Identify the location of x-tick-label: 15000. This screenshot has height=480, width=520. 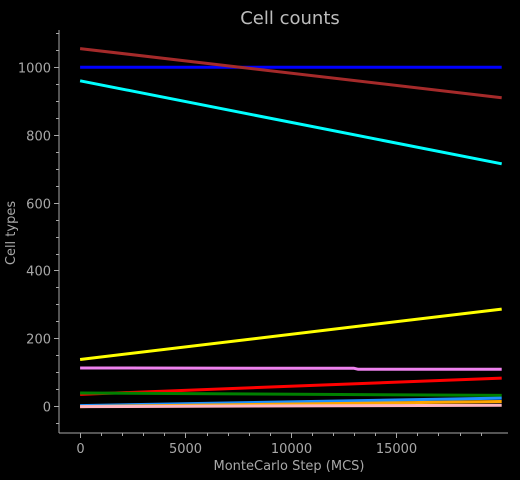
(396, 449).